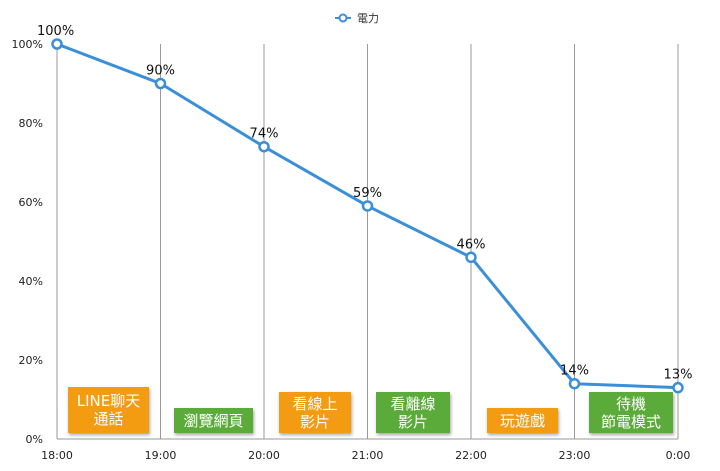 Image resolution: width=720 pixels, height=471 pixels. What do you see at coordinates (31, 202) in the screenshot?
I see `y-tick-label: 60%` at bounding box center [31, 202].